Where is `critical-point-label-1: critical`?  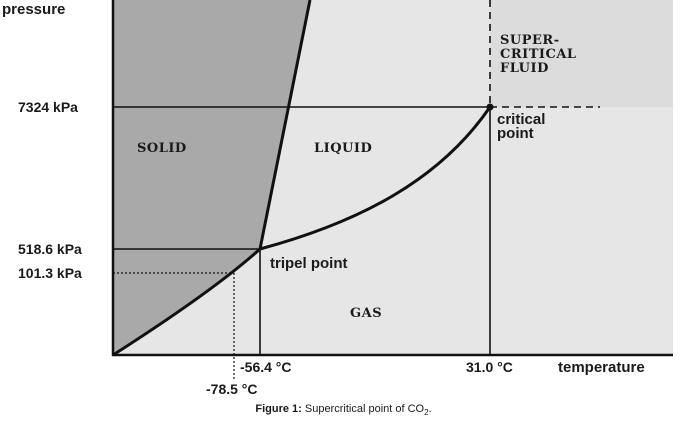
critical-point-label-1: critical is located at coordinates (521, 119).